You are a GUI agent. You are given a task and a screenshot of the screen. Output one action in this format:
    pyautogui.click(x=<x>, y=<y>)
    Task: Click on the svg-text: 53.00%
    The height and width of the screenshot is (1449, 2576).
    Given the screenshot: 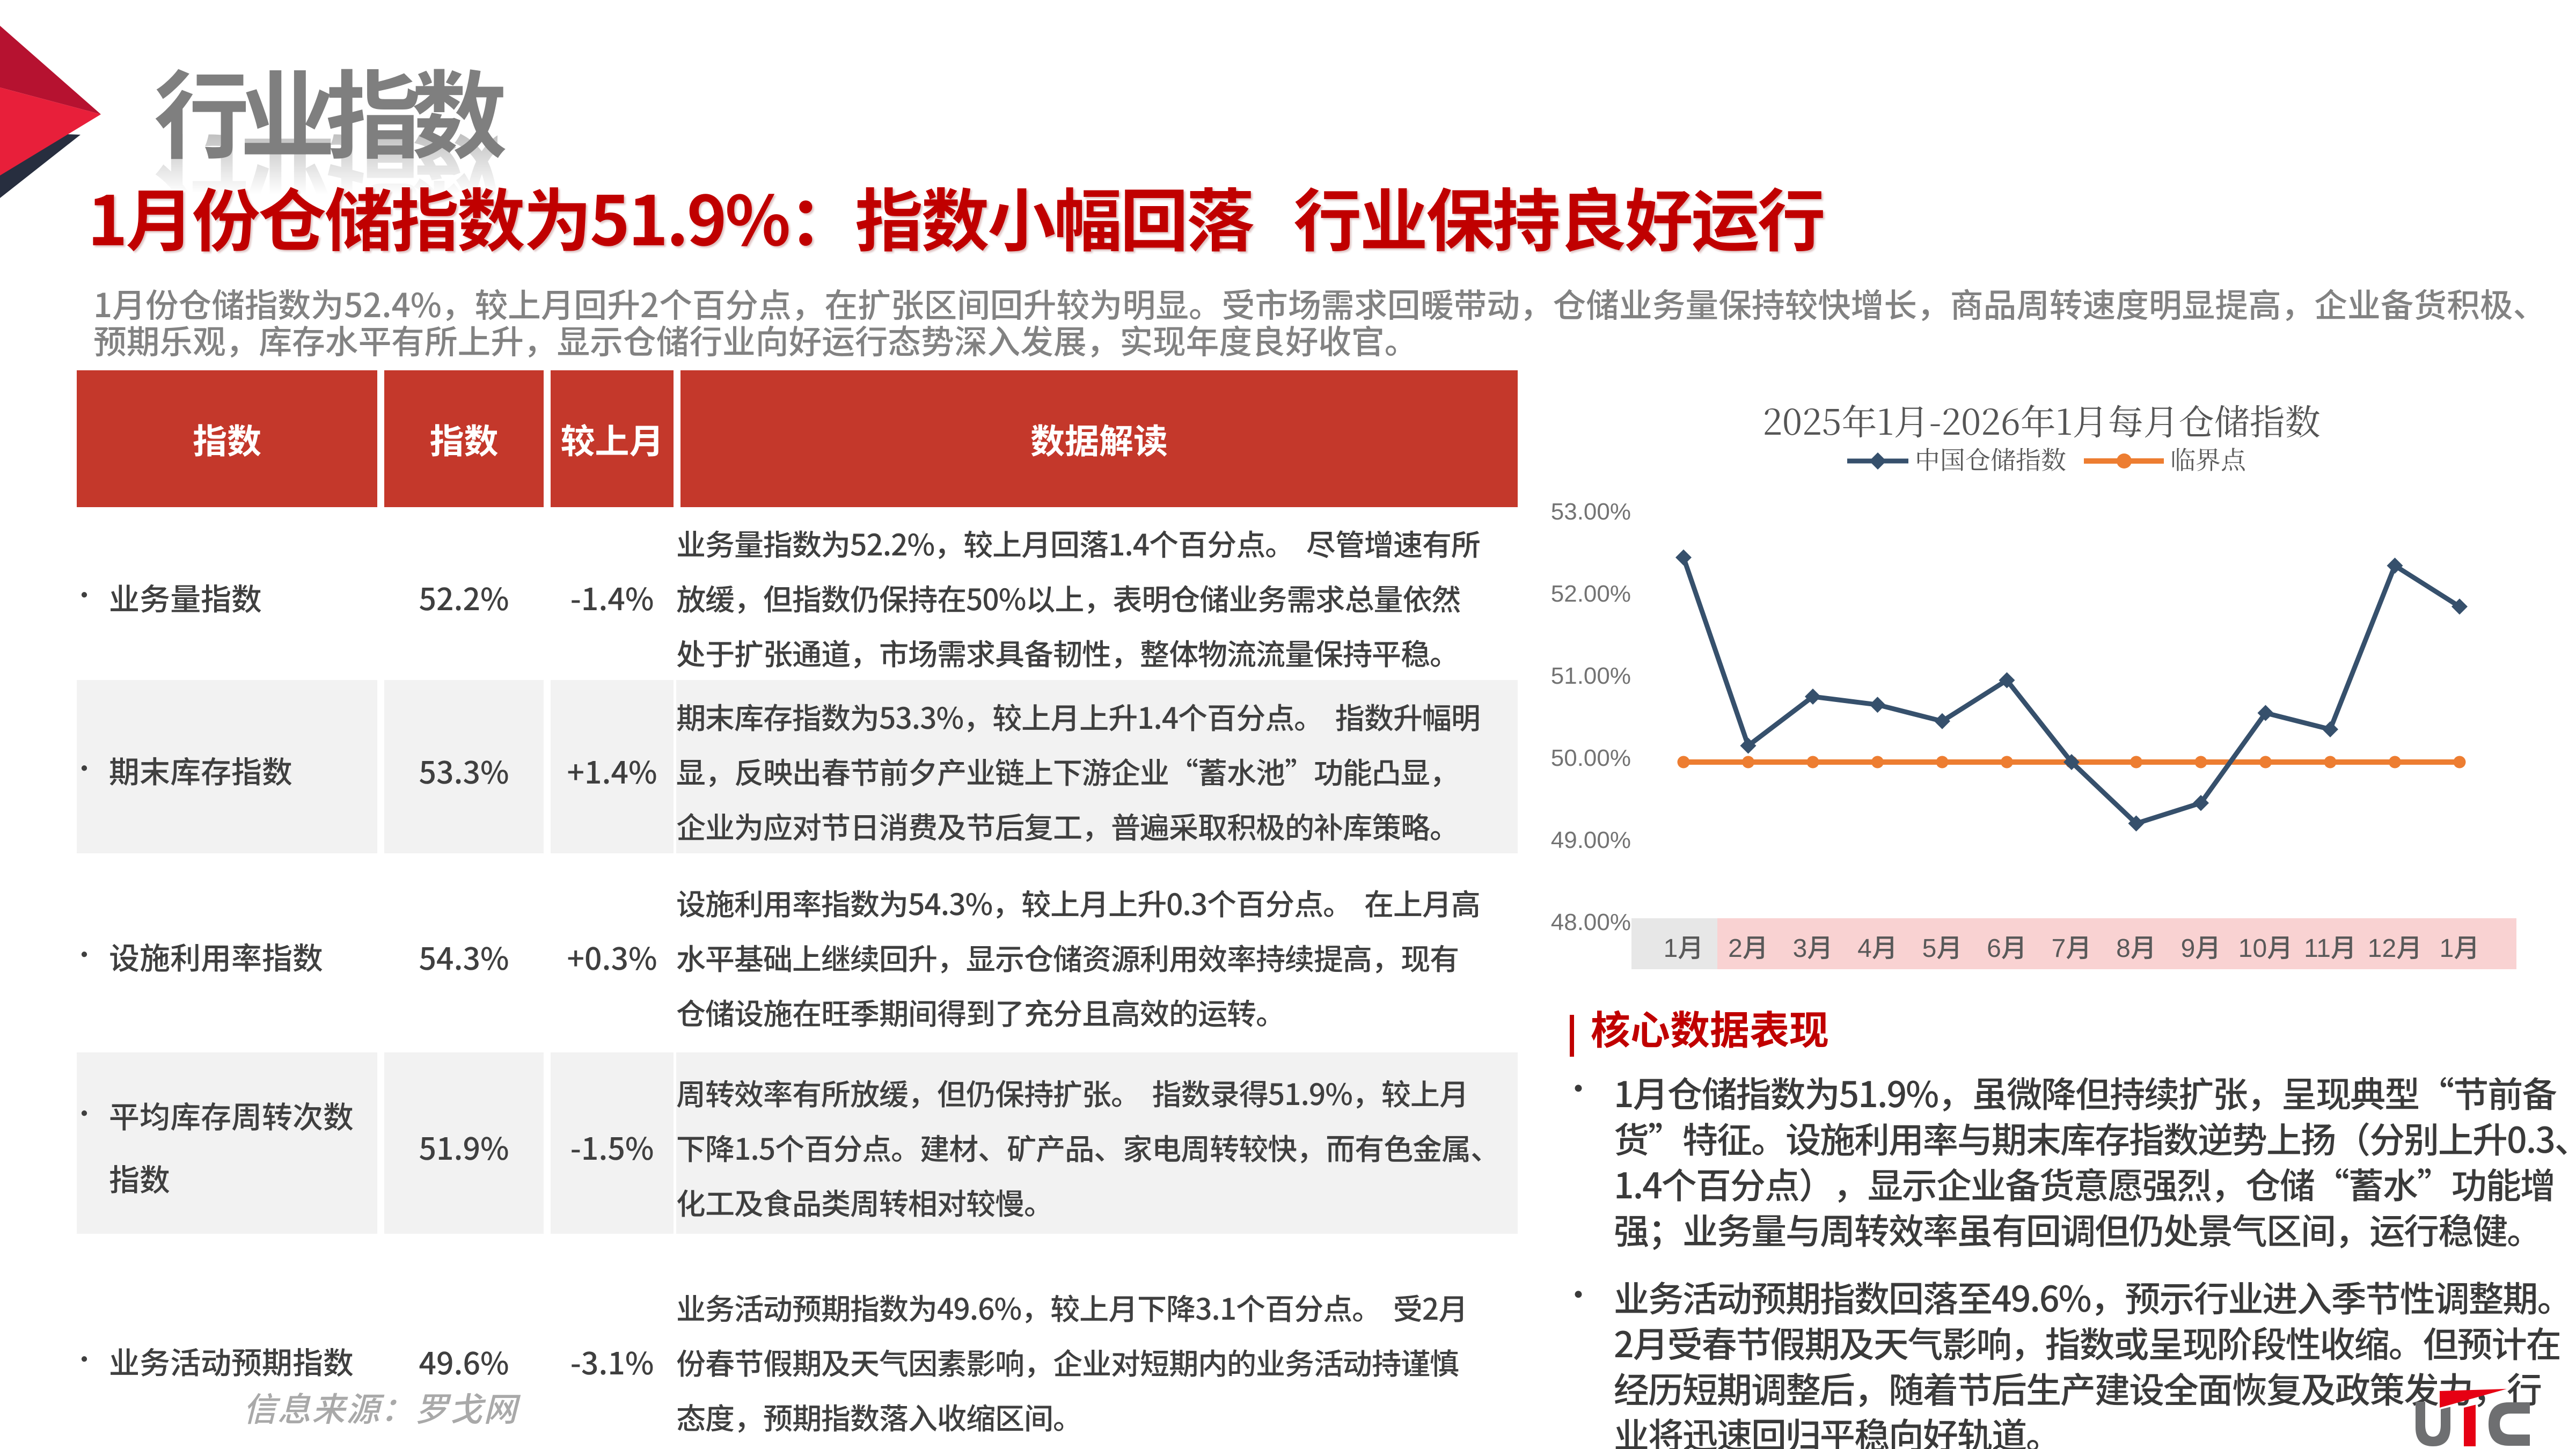 What is the action you would take?
    pyautogui.click(x=1591, y=512)
    